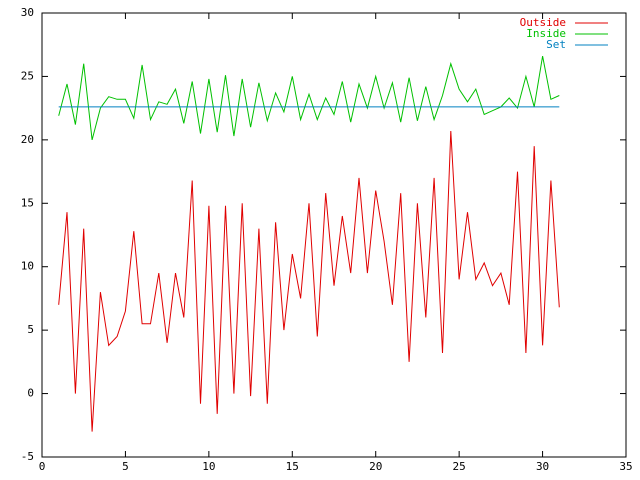  Describe the element at coordinates (27, 75) in the screenshot. I see `y-tick-label: 25` at that location.